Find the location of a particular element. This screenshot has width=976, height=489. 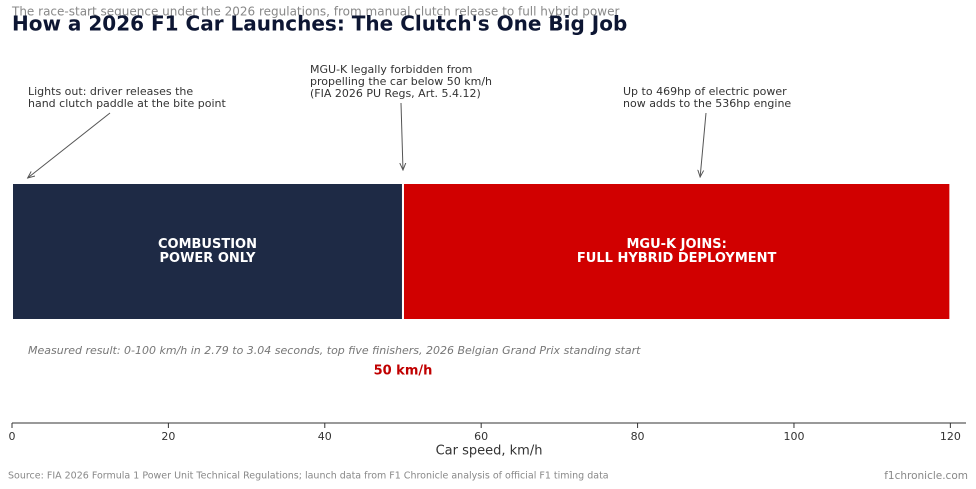

x-tick-label: 80 is located at coordinates (638, 436).